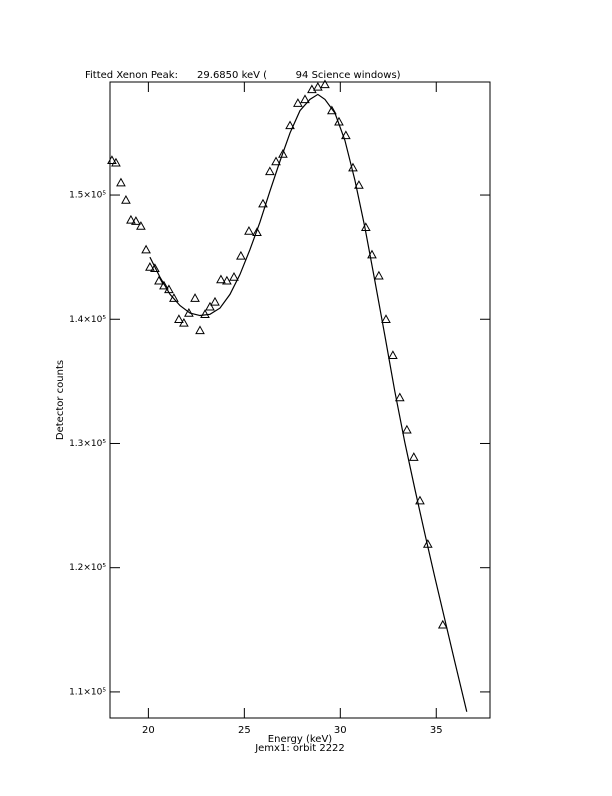 This screenshot has width=612, height=796. I want to click on y-tick-label: 1.2×10⁵, so click(87, 568).